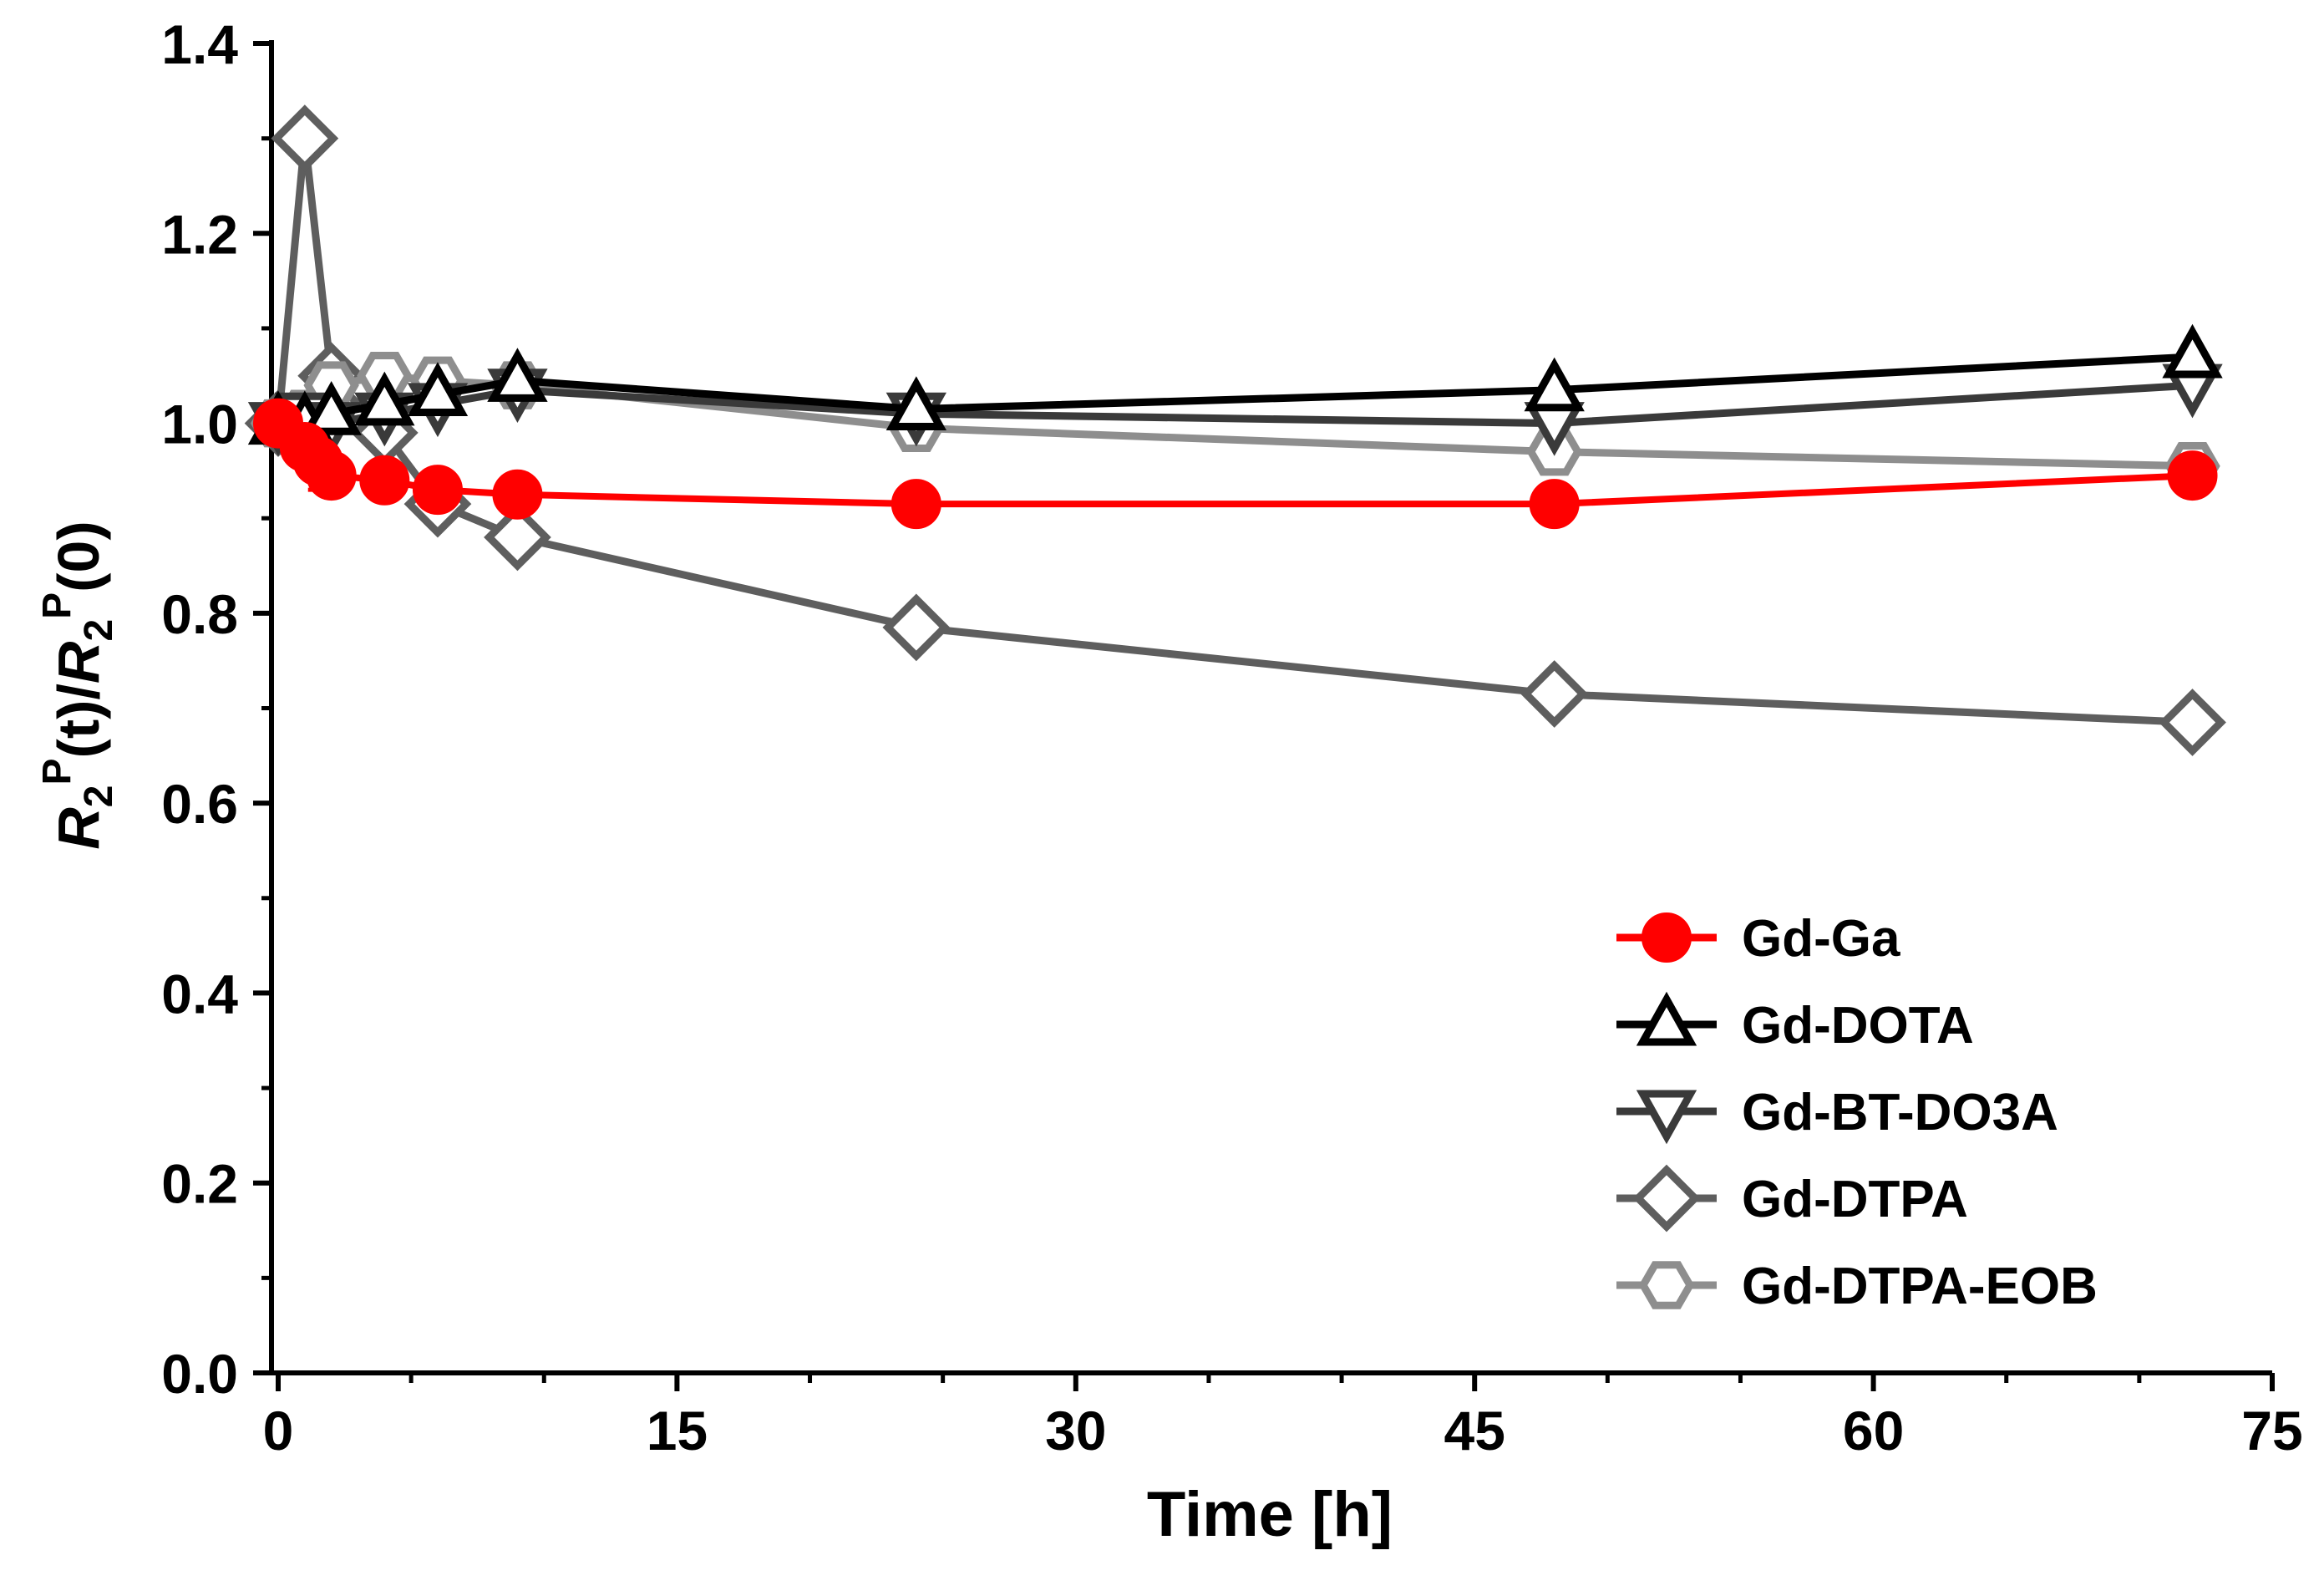  What do you see at coordinates (199, 1374) in the screenshot?
I see `y-tick-label: 0.0` at bounding box center [199, 1374].